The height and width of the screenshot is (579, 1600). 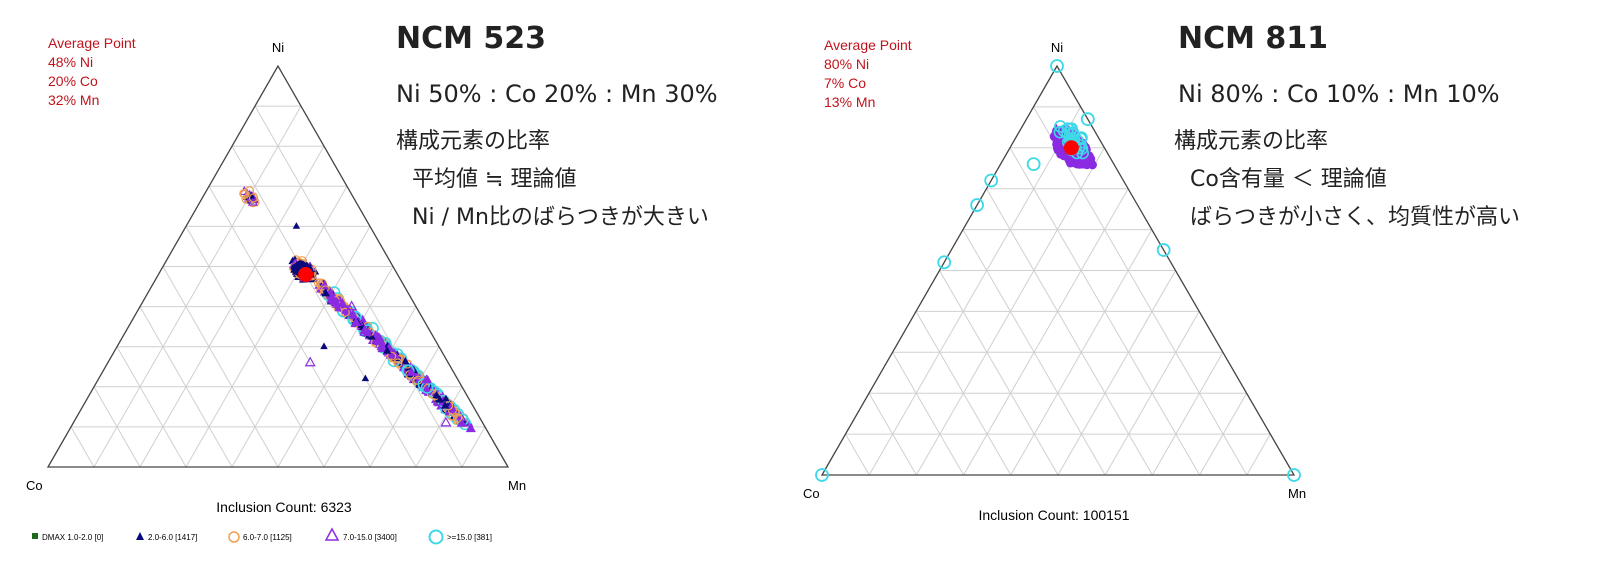 What do you see at coordinates (73, 81) in the screenshot?
I see `ncm523-average-co: 20% Co` at bounding box center [73, 81].